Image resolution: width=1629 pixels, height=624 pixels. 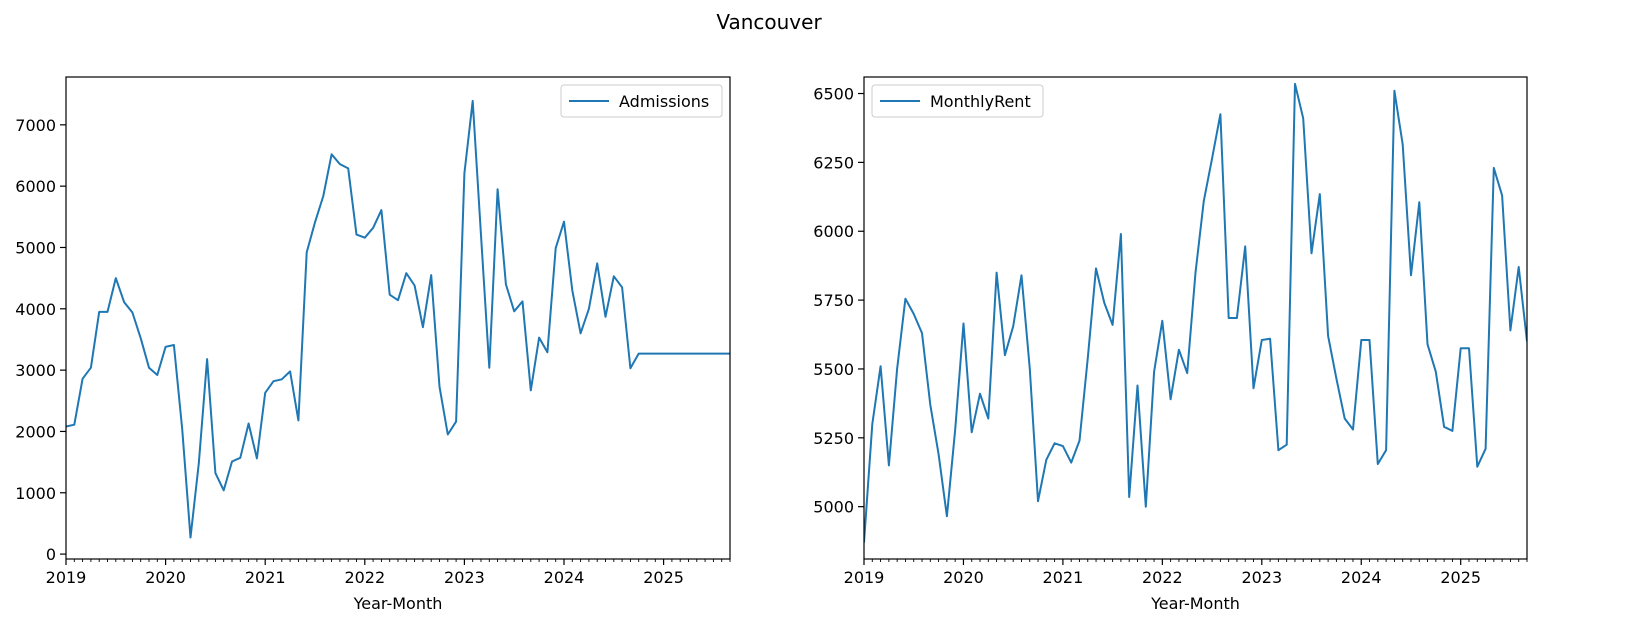 What do you see at coordinates (51, 554) in the screenshot?
I see `y-tick-label: 0` at bounding box center [51, 554].